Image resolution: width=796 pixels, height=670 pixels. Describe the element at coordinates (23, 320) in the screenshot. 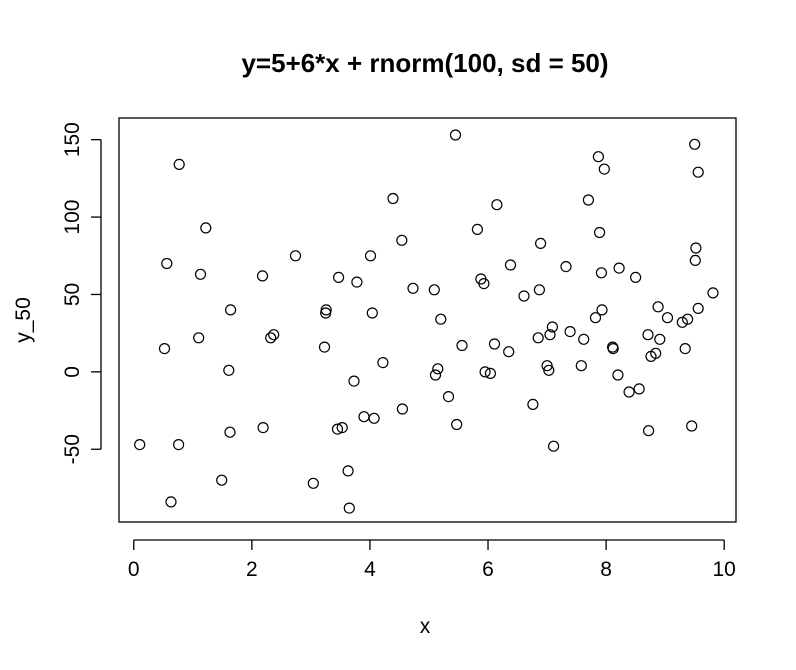

I see `y-axis-label: y_50` at that location.